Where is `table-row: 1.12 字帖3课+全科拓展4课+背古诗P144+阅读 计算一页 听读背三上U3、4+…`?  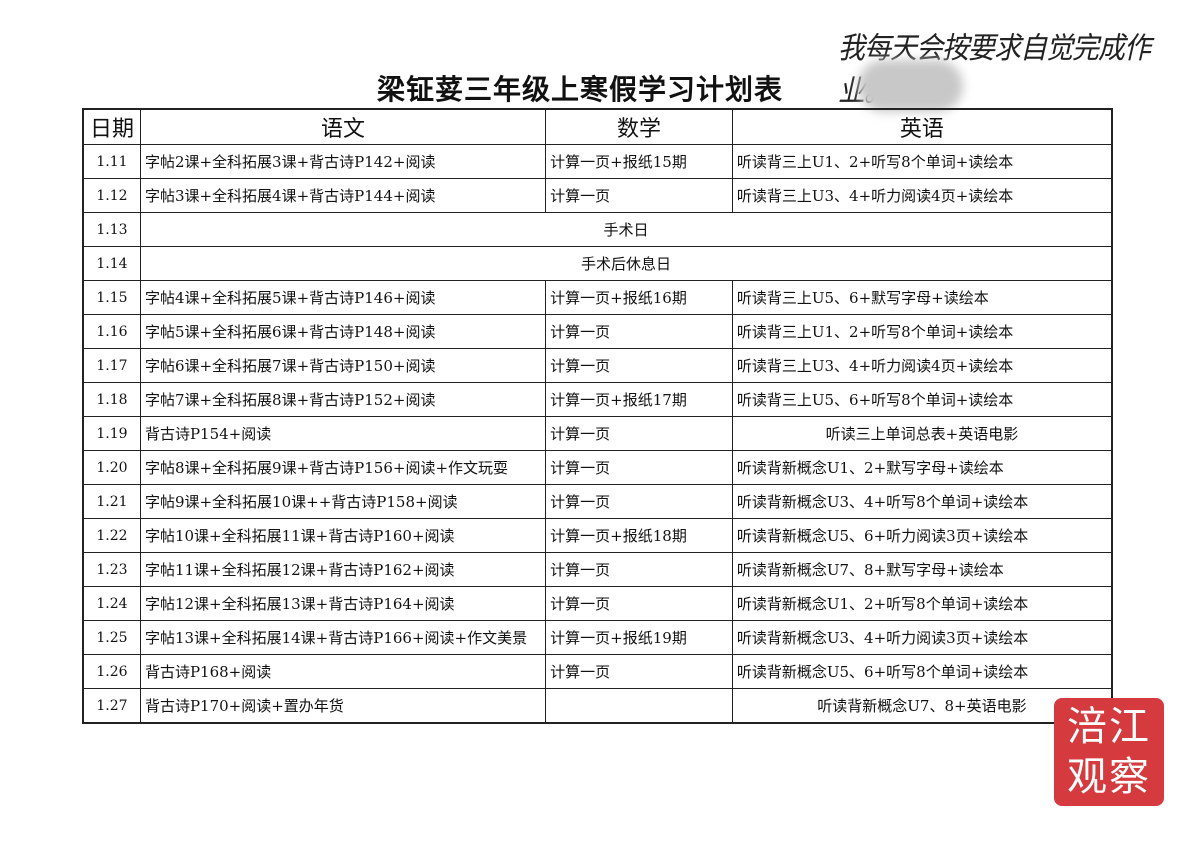
table-row: 1.12 字帖3课+全科拓展4课+背古诗P144+阅读 计算一页 听读背三上U3、4+… is located at coordinates (597, 195).